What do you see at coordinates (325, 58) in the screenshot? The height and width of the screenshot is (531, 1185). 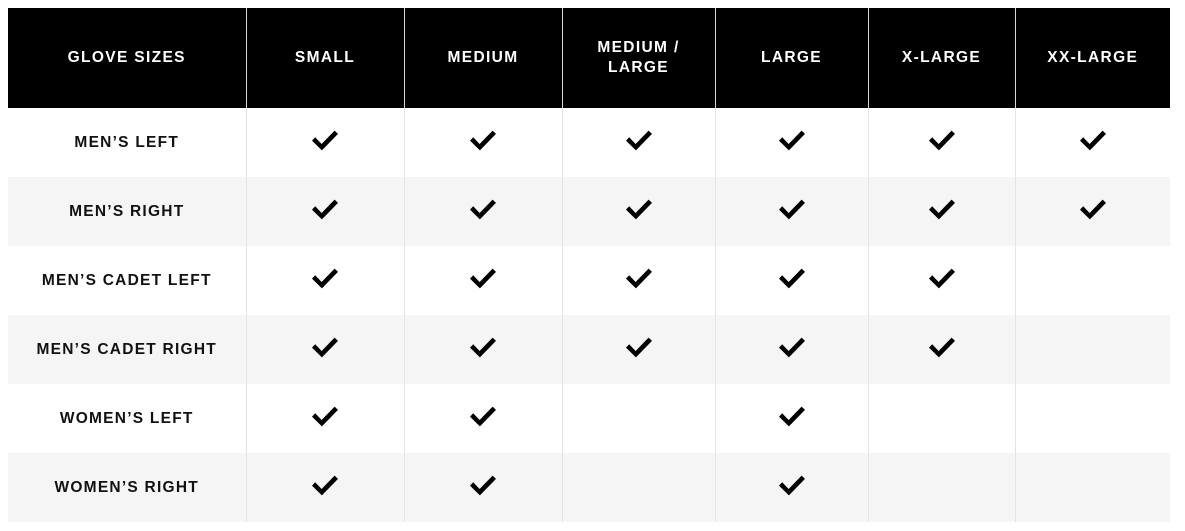 I see `column-header-small: SMALL` at bounding box center [325, 58].